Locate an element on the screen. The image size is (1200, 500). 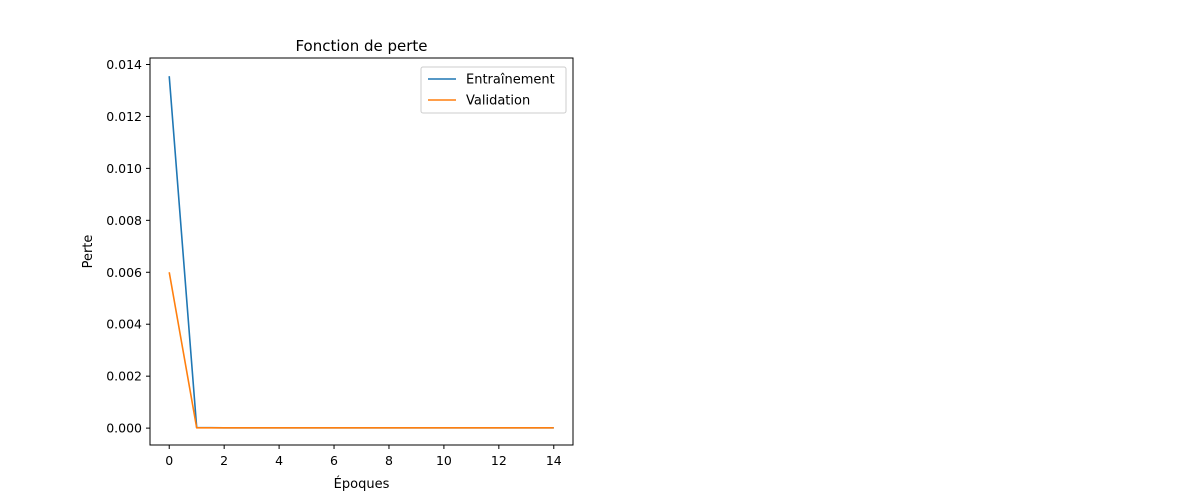
x-axis-ticks: 0 2 4 6 8 10 12 14 is located at coordinates (363, 456).